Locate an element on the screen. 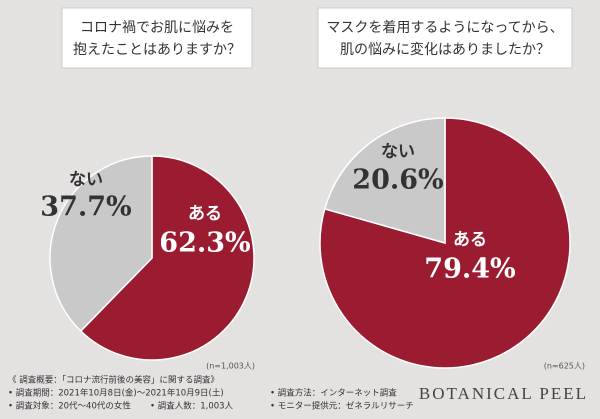 The width and height of the screenshot is (600, 419). survey-item: • 調査対象：20代～40代の女性 is located at coordinates (69, 406).